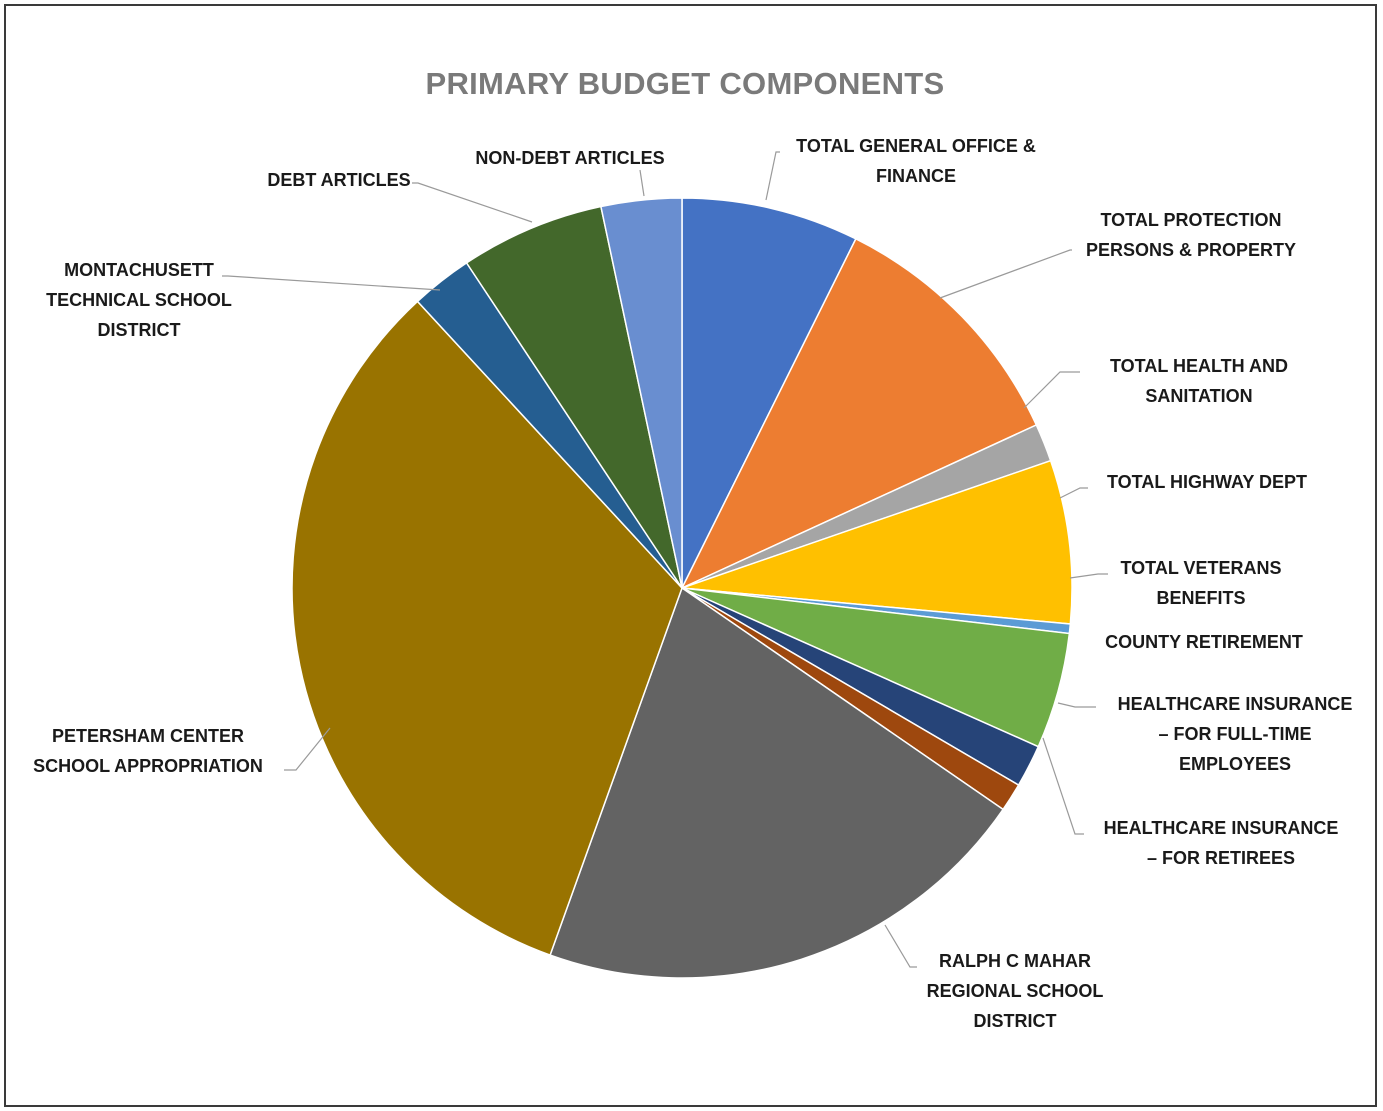 This screenshot has width=1383, height=1111. Describe the element at coordinates (1063, 786) in the screenshot. I see `leader-line-healthcare-insurance-for-retirees` at that location.